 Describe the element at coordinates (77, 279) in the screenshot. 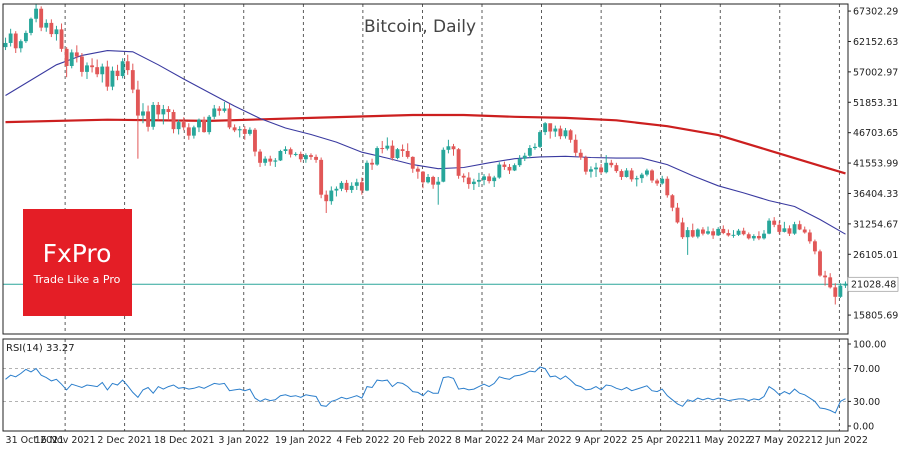

I see `logo-tagline: Trade Like a Pro` at that location.